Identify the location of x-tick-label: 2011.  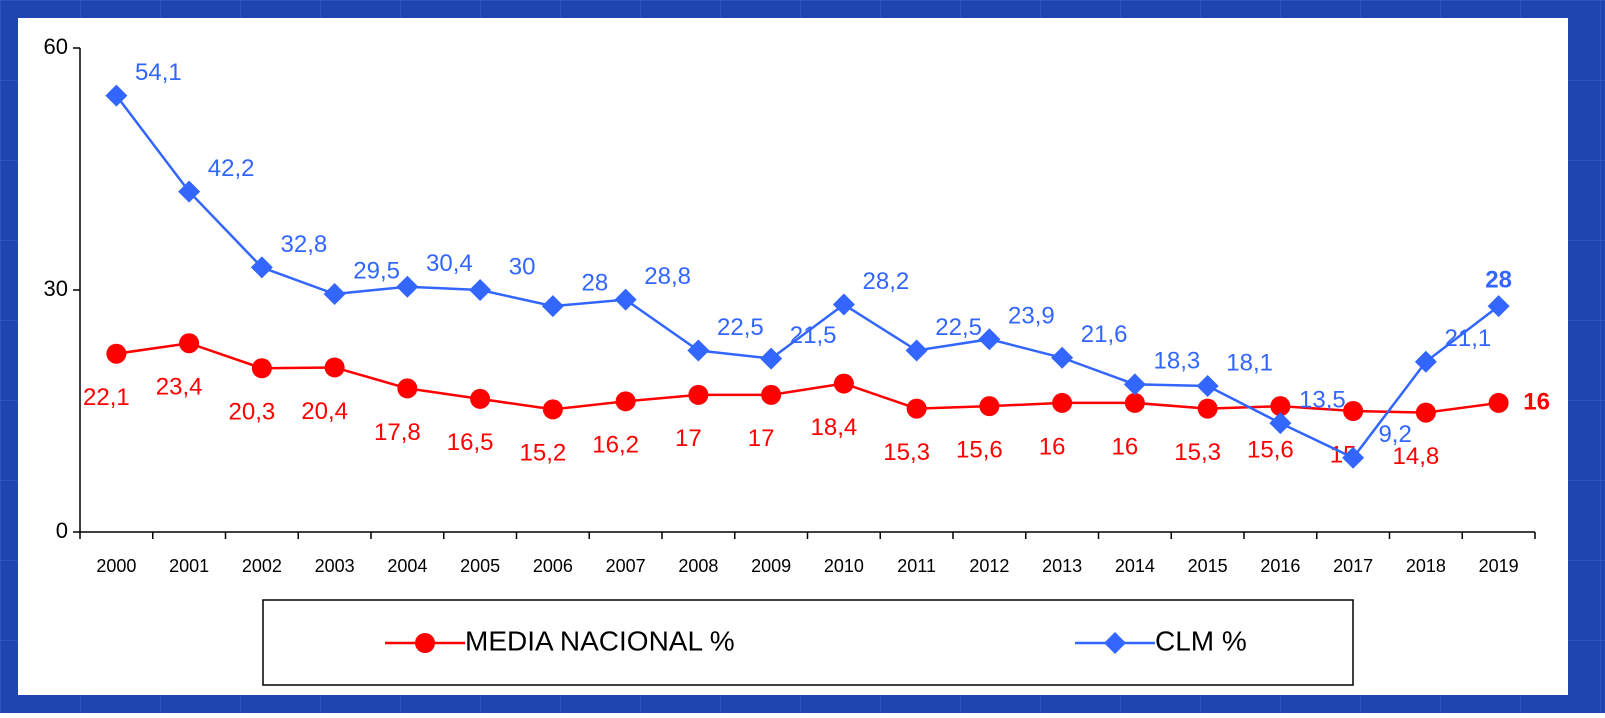
(916, 566).